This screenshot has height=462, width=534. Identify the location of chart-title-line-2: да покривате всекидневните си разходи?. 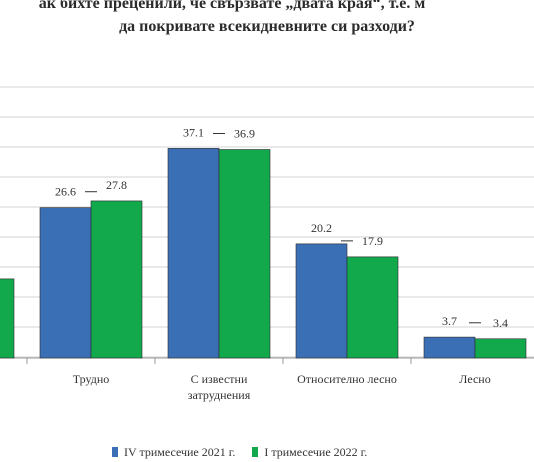
(267, 26).